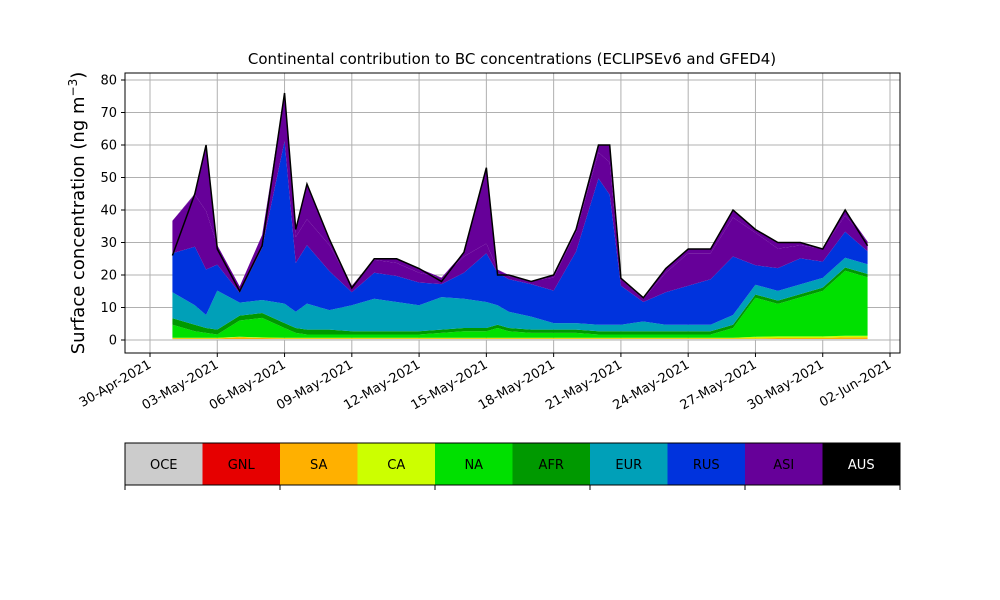  I want to click on legend: OCE GNL SA CA NA AFR EUR RUS ASI AUS, so click(512, 466).